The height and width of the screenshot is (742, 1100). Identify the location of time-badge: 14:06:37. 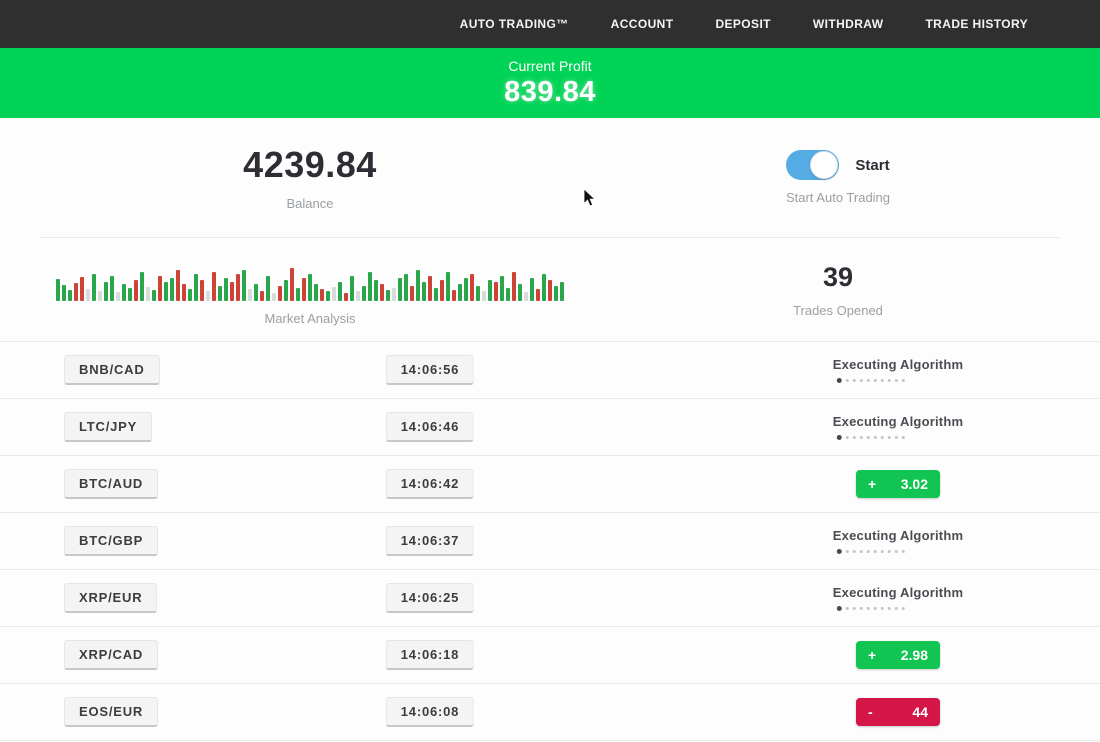
(430, 541).